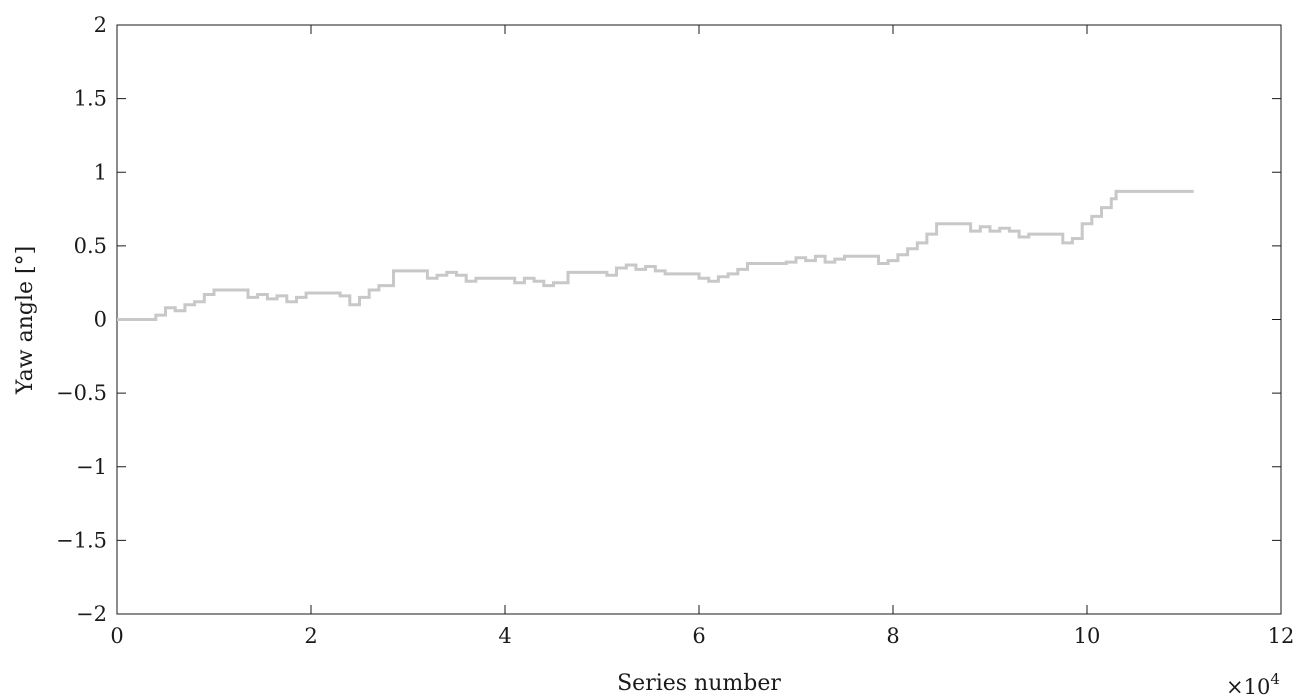  Describe the element at coordinates (116, 636) in the screenshot. I see `x-tick-label: 0` at that location.